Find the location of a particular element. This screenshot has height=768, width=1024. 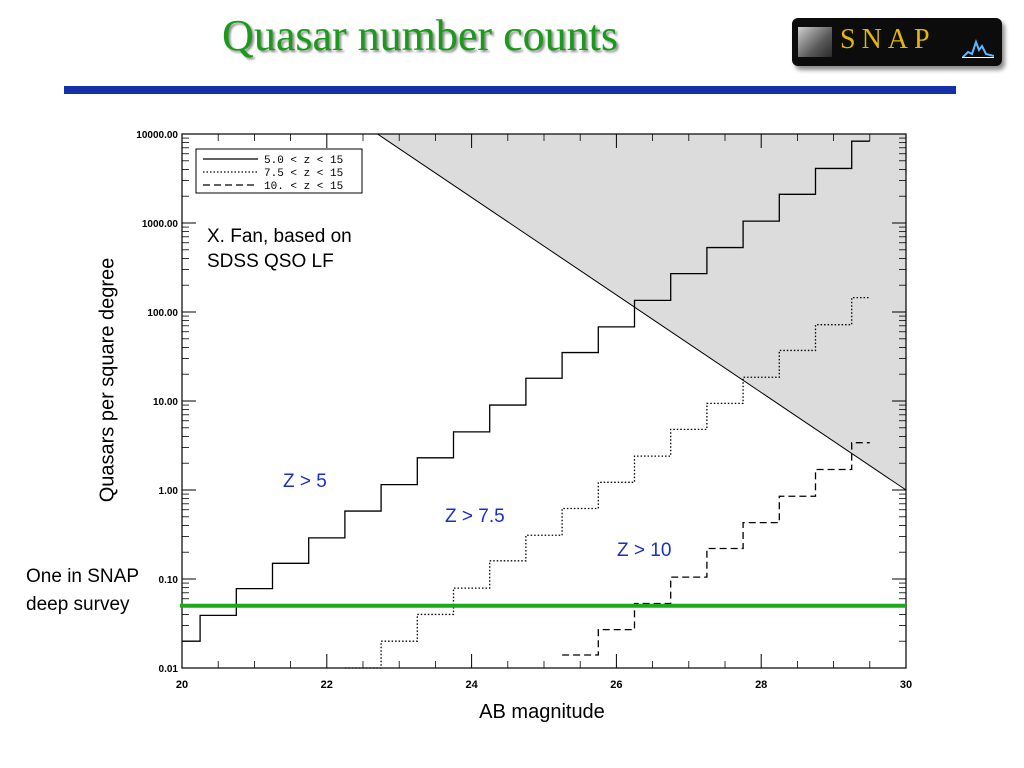

z5-label: Z > 5 is located at coordinates (305, 481).